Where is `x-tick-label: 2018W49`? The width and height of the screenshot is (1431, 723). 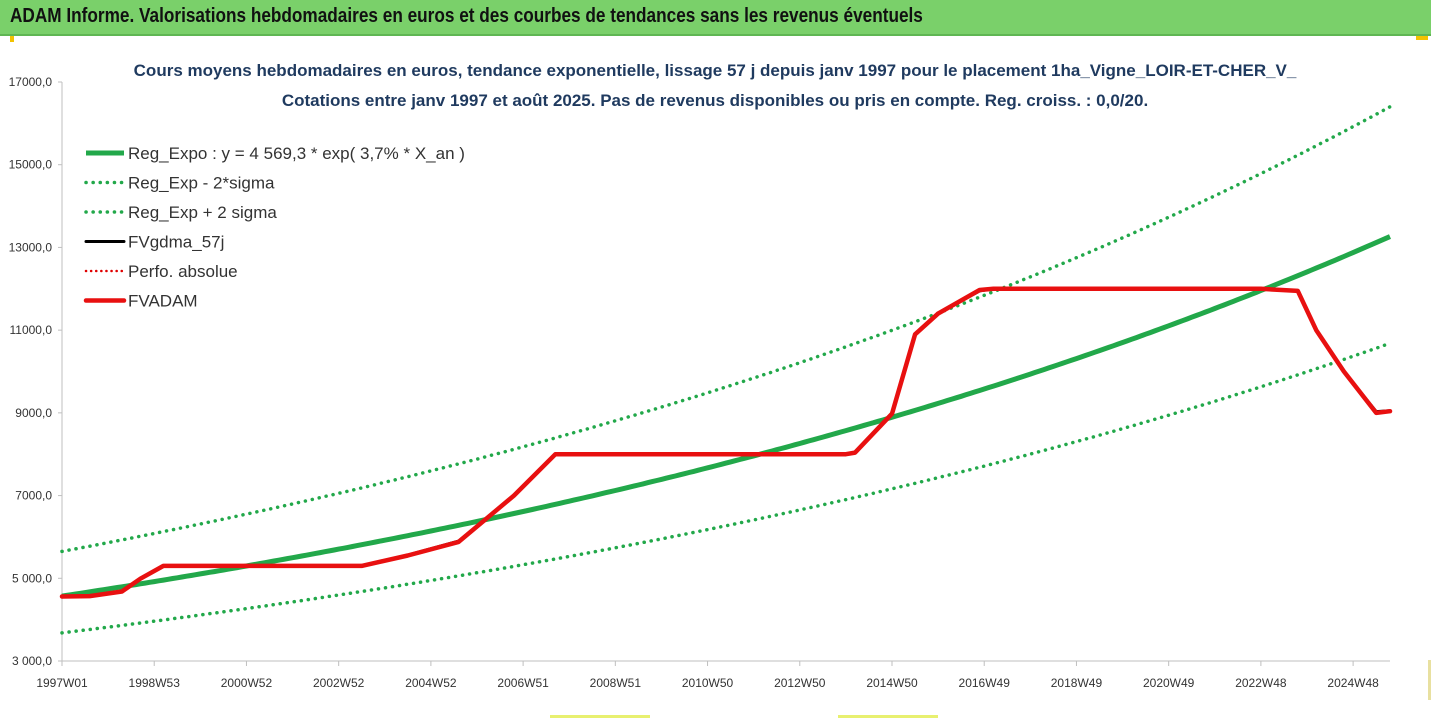
x-tick-label: 2018W49 is located at coordinates (1077, 683).